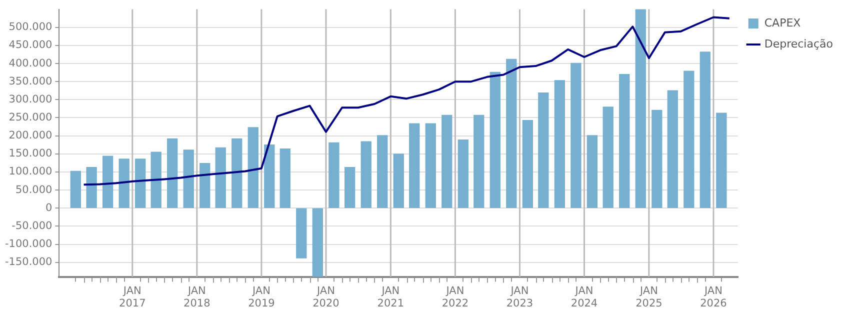 Image resolution: width=851 pixels, height=313 pixels. What do you see at coordinates (30, 136) in the screenshot?
I see `y-tick-label: 200.000` at bounding box center [30, 136].